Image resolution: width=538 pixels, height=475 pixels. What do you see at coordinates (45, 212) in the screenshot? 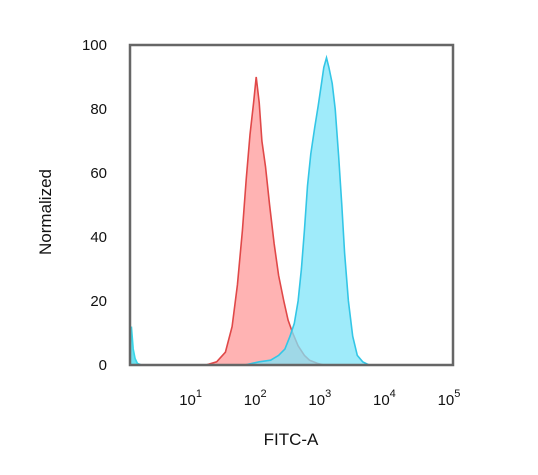
I see `y-axis-label: Normalized` at bounding box center [45, 212].